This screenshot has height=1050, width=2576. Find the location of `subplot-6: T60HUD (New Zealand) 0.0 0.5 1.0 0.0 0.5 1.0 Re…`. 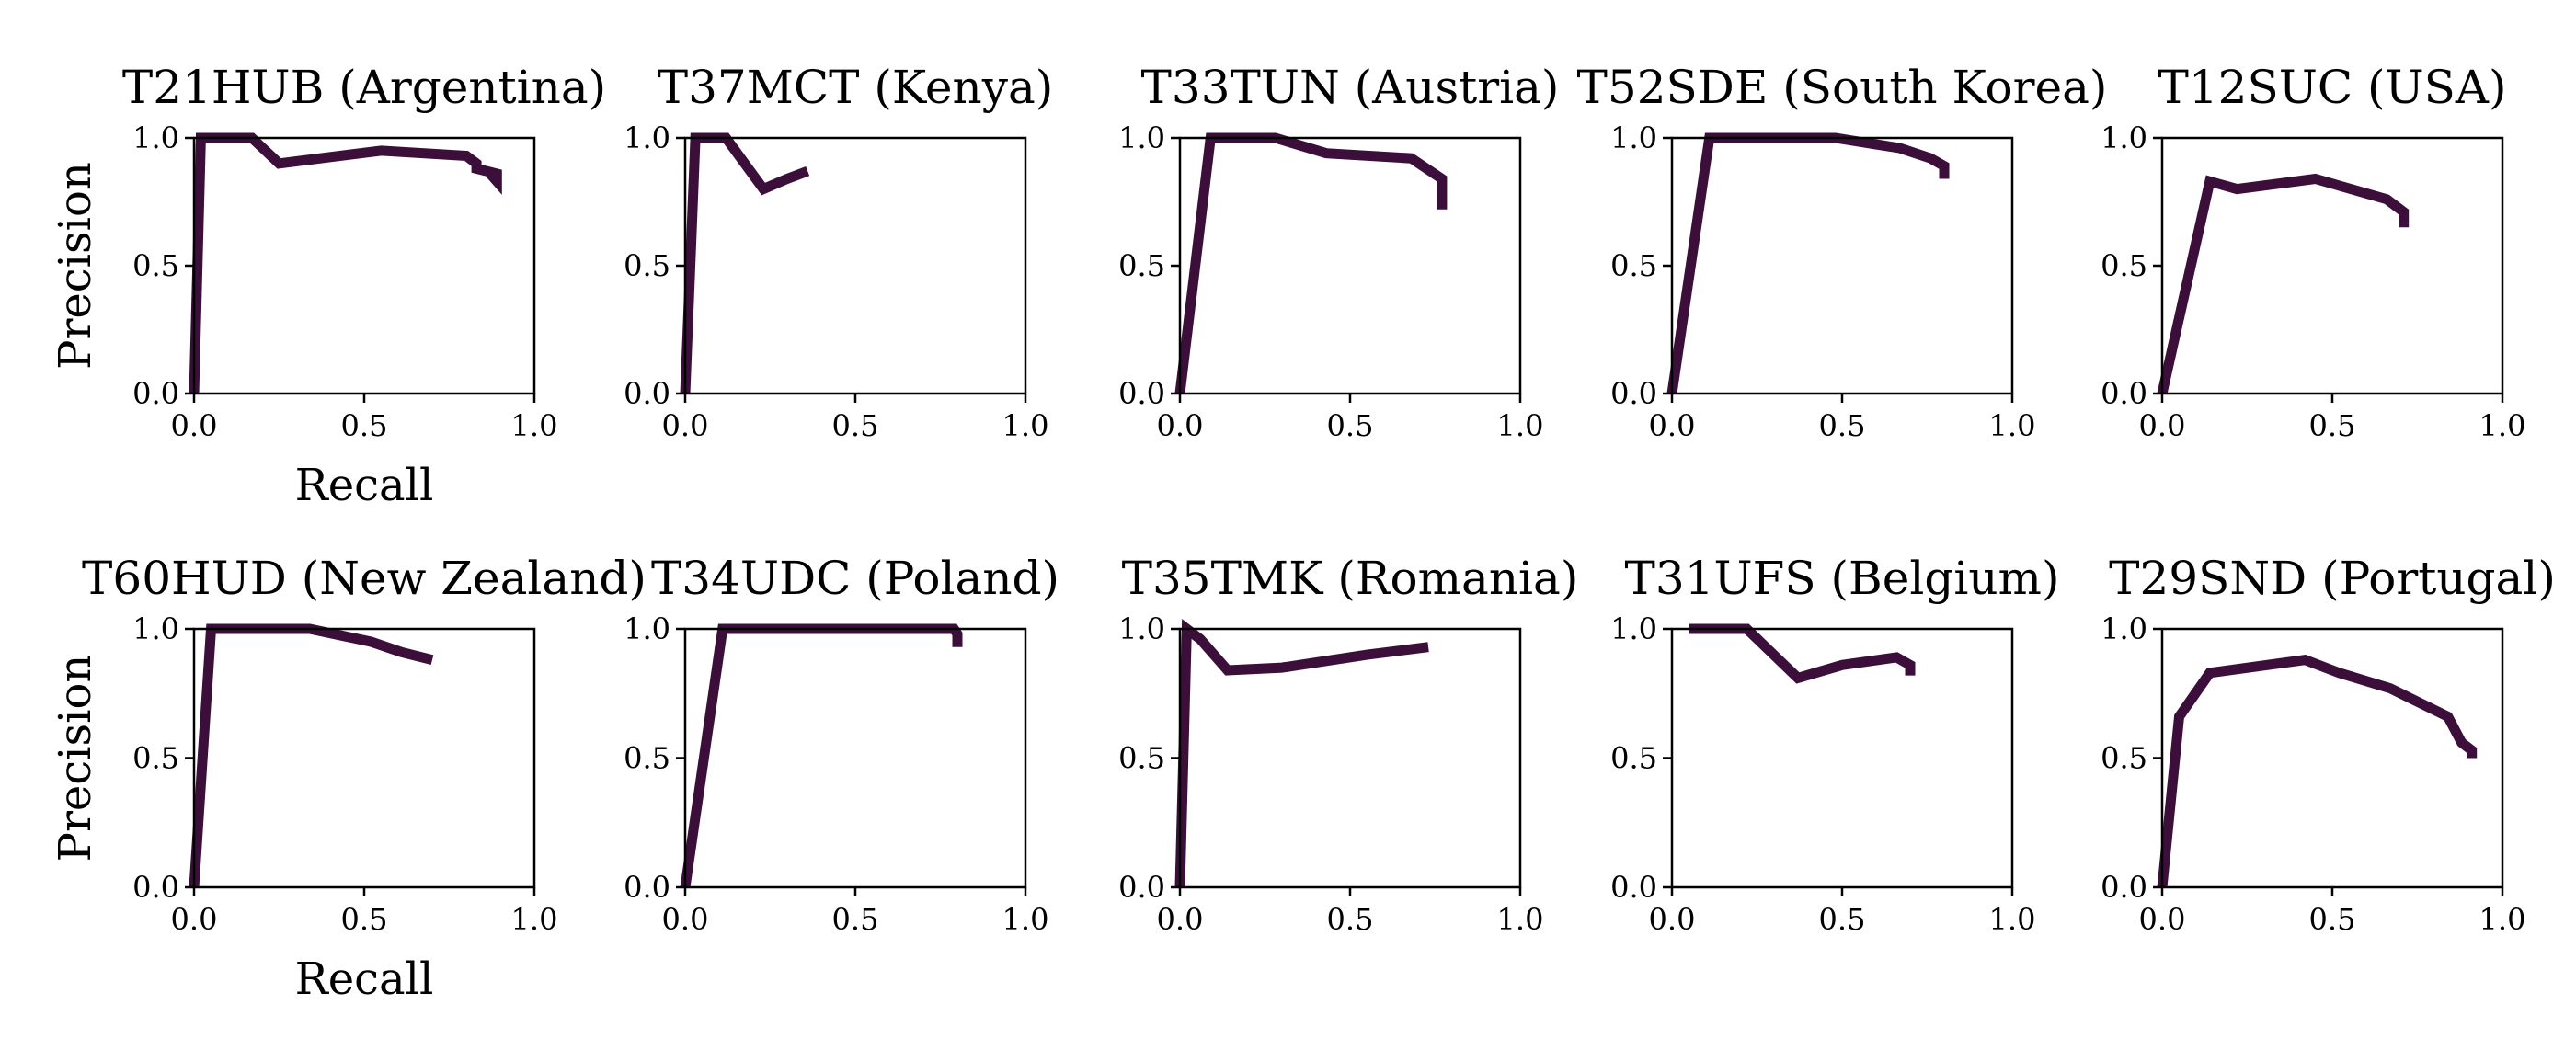

subplot-6: T60HUD (New Zealand) 0.0 0.5 1.0 0.0 0.5 1.0 Re… is located at coordinates (349, 778).